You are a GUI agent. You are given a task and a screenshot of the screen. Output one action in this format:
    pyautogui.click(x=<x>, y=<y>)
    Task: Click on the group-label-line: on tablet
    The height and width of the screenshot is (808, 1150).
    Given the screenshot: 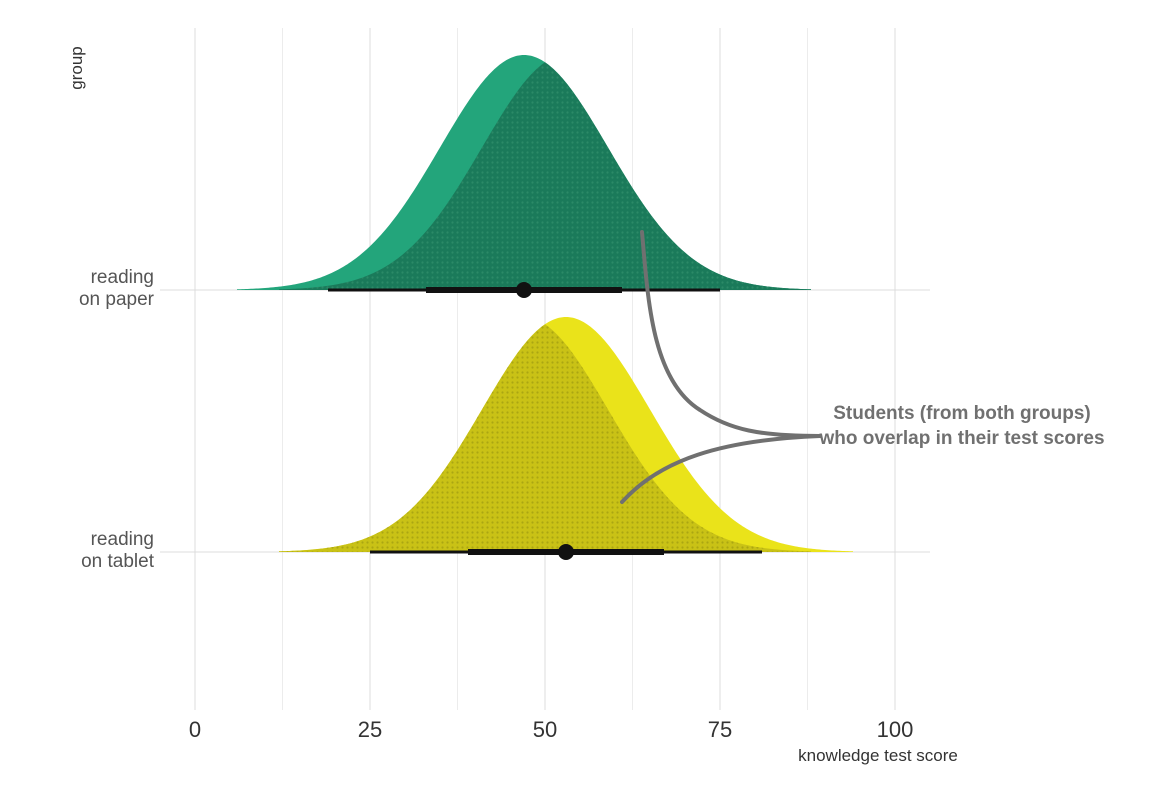 What is the action you would take?
    pyautogui.click(x=118, y=561)
    